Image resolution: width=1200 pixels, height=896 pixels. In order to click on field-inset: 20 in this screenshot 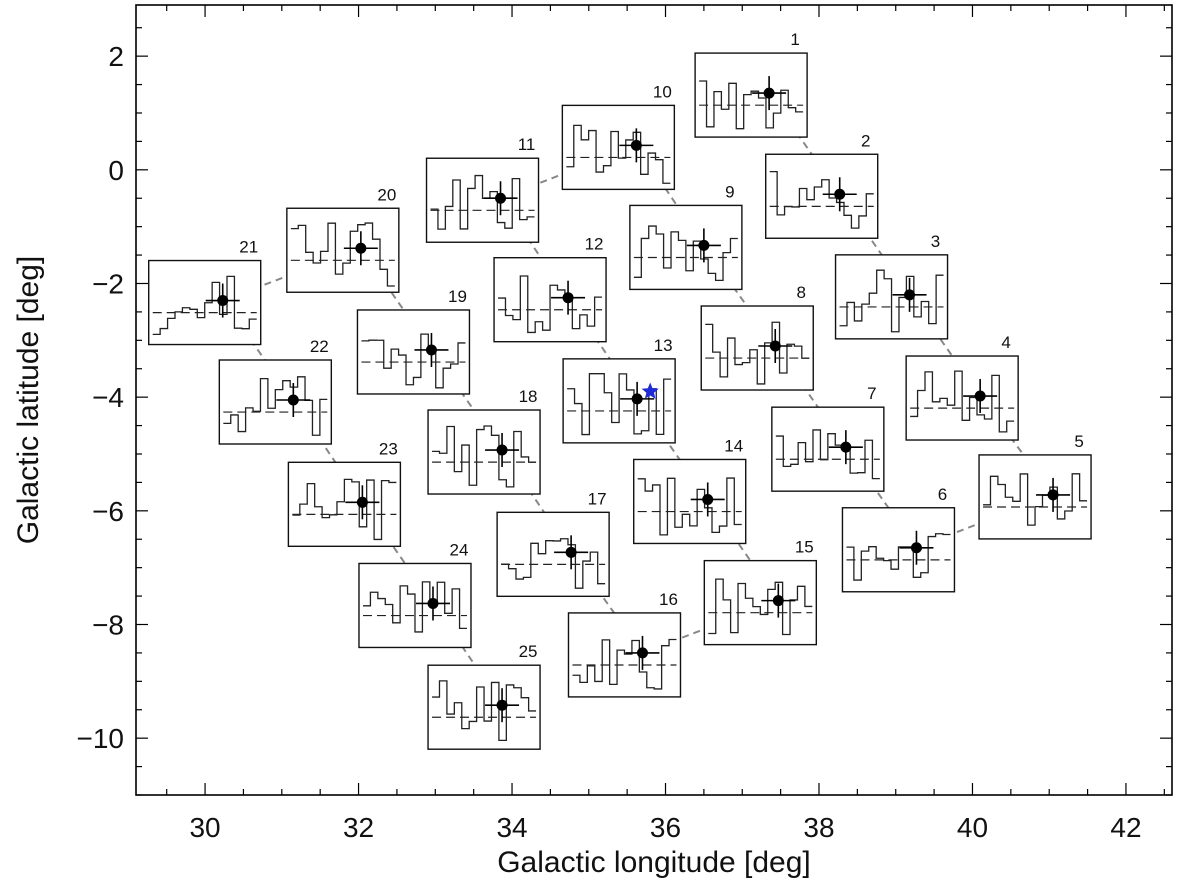, I will do `click(343, 239)`.